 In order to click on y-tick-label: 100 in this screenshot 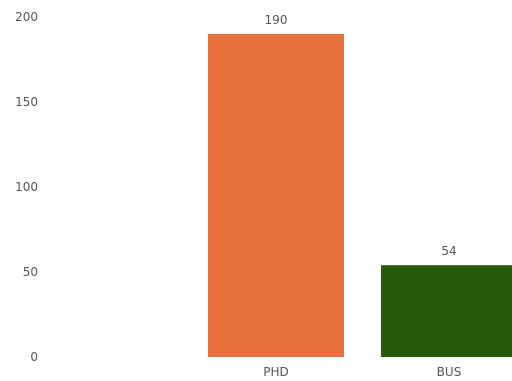, I will do `click(26, 187)`.